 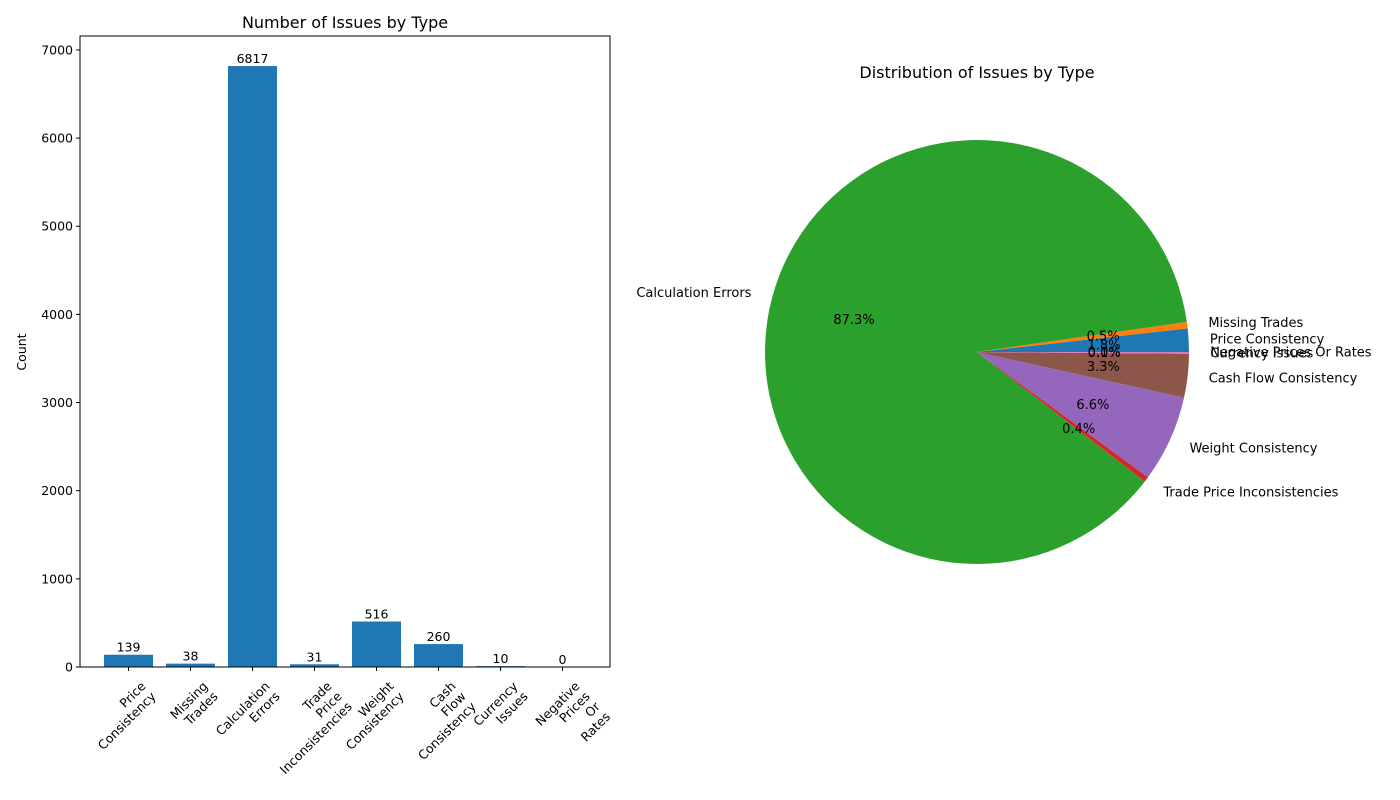 What do you see at coordinates (315, 656) in the screenshot?
I see `bar-value-label: 31` at bounding box center [315, 656].